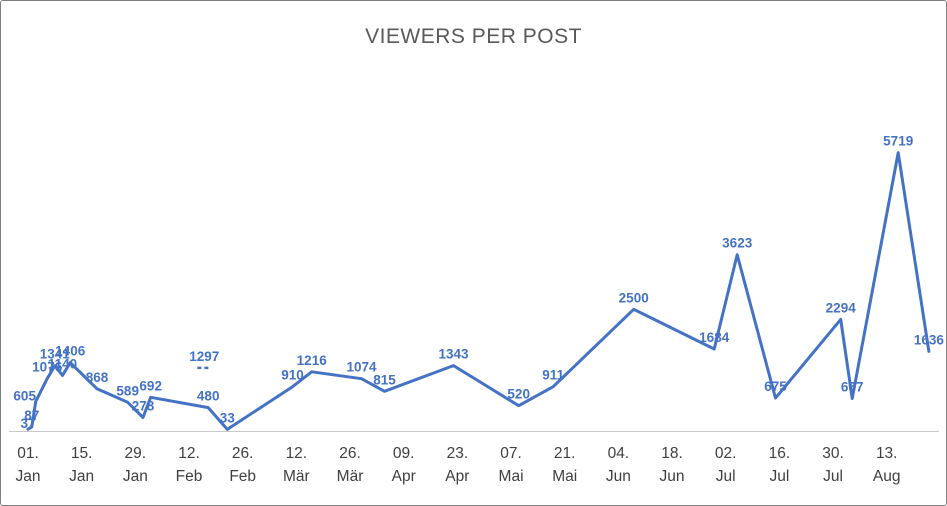  What do you see at coordinates (841, 307) in the screenshot?
I see `data-label: 2294` at bounding box center [841, 307].